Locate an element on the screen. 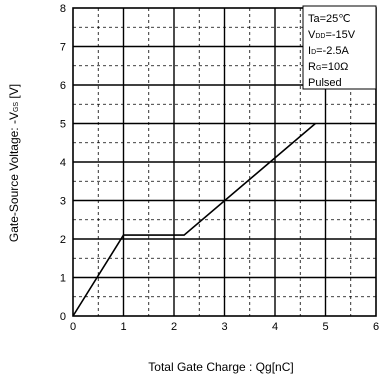 This screenshot has height=383, width=379. y-tick-label: 8 is located at coordinates (63, 9).